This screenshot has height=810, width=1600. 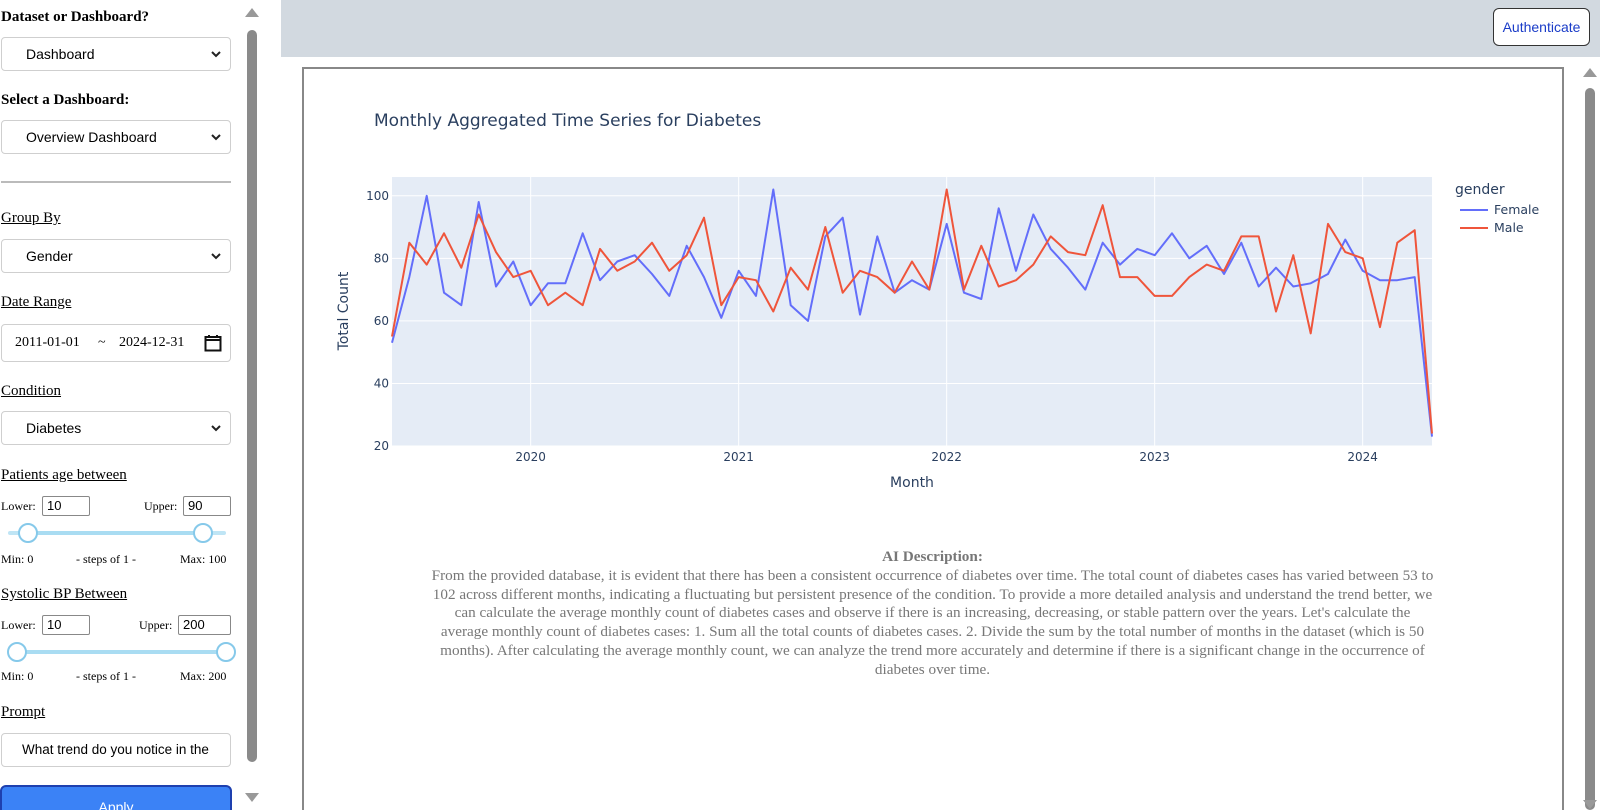 I want to click on select-dashboard-label: Select a Dashboard:, so click(x=65, y=100).